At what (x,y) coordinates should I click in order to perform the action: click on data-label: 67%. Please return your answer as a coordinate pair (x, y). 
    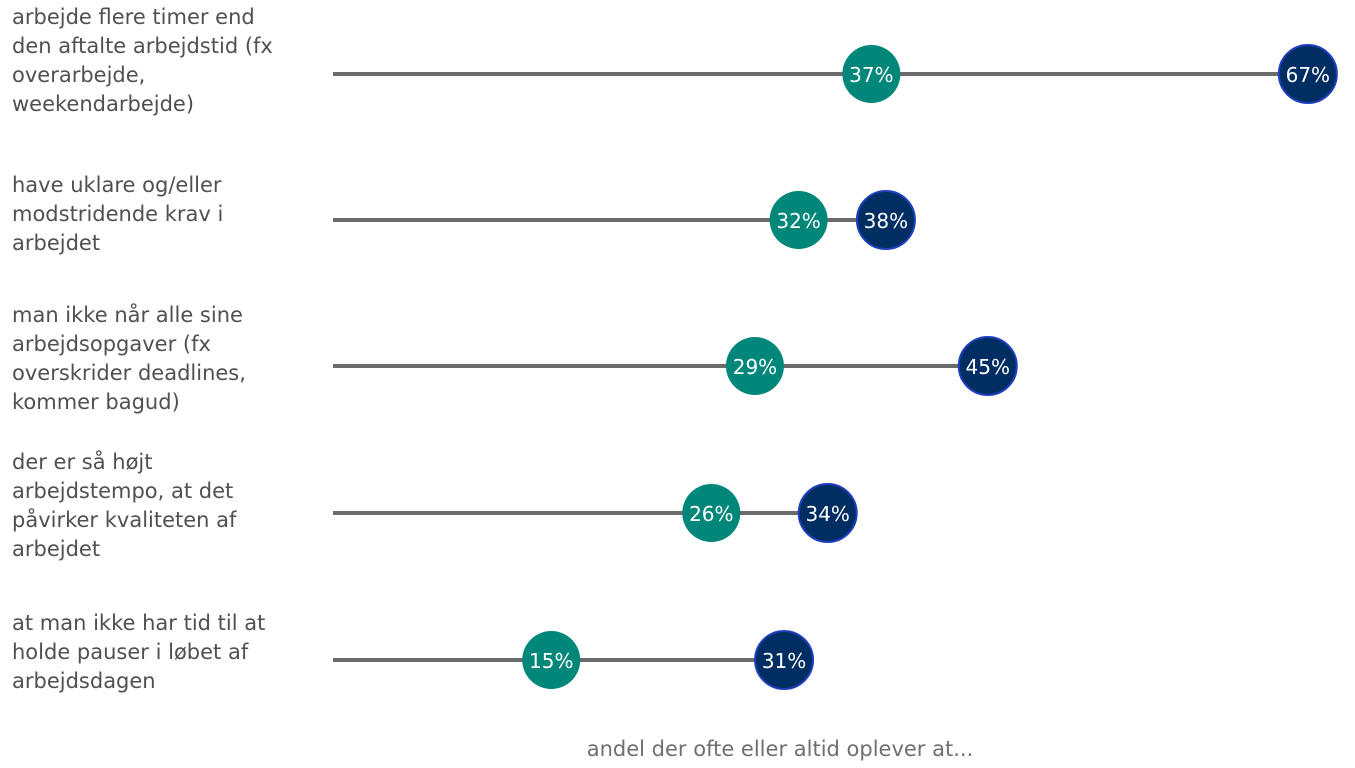
    Looking at the image, I should click on (1308, 75).